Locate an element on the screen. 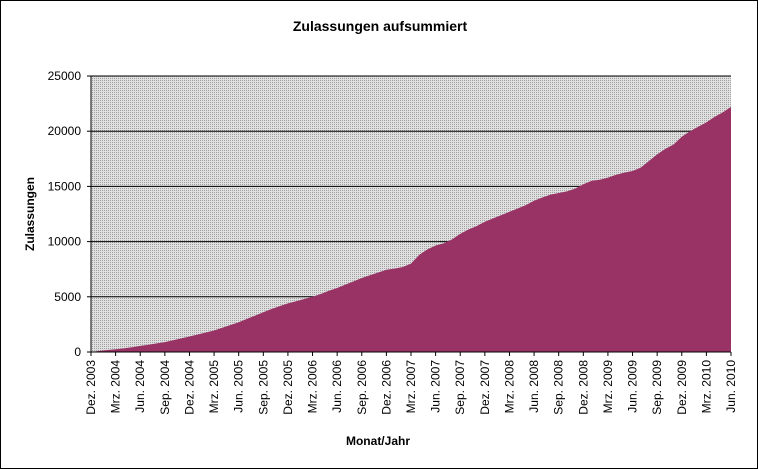 The image size is (758, 469). x-tick-label: Sep. 2008 is located at coordinates (559, 387).